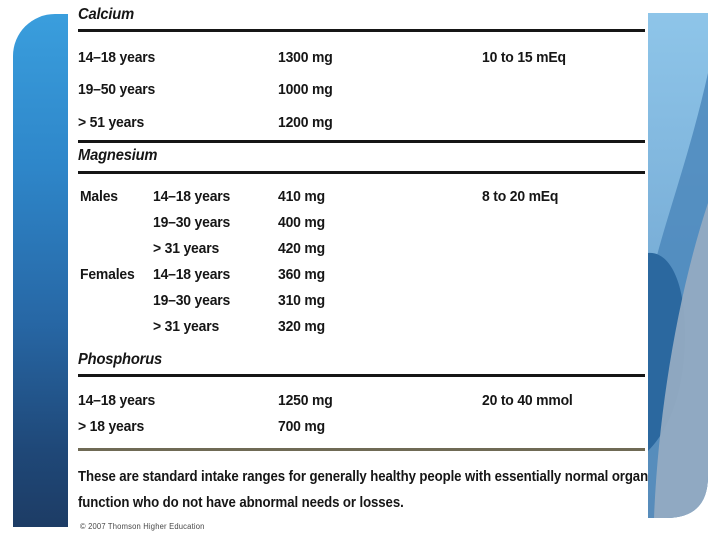  I want to click on table-row: 14–18 years 1300 mg 10 to 15 mEq, so click(361, 58).